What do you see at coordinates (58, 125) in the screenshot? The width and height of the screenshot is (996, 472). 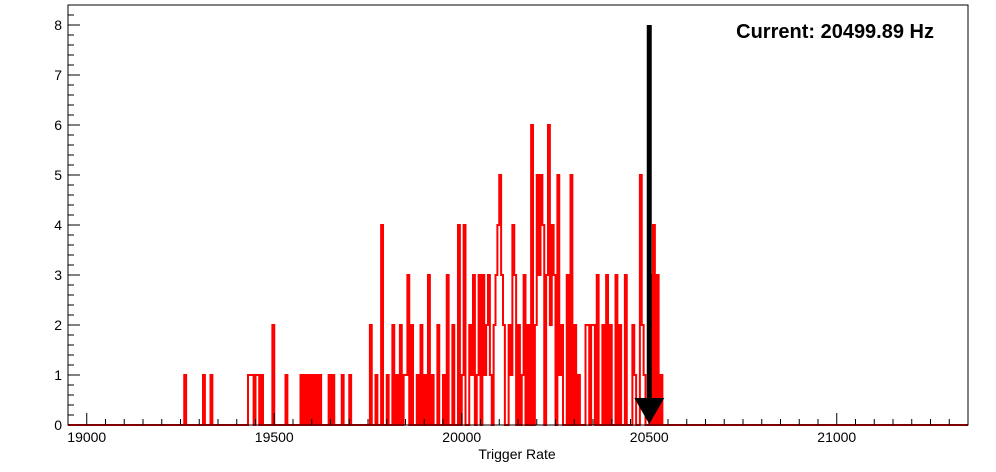 I see `y-tick-label: 6` at bounding box center [58, 125].